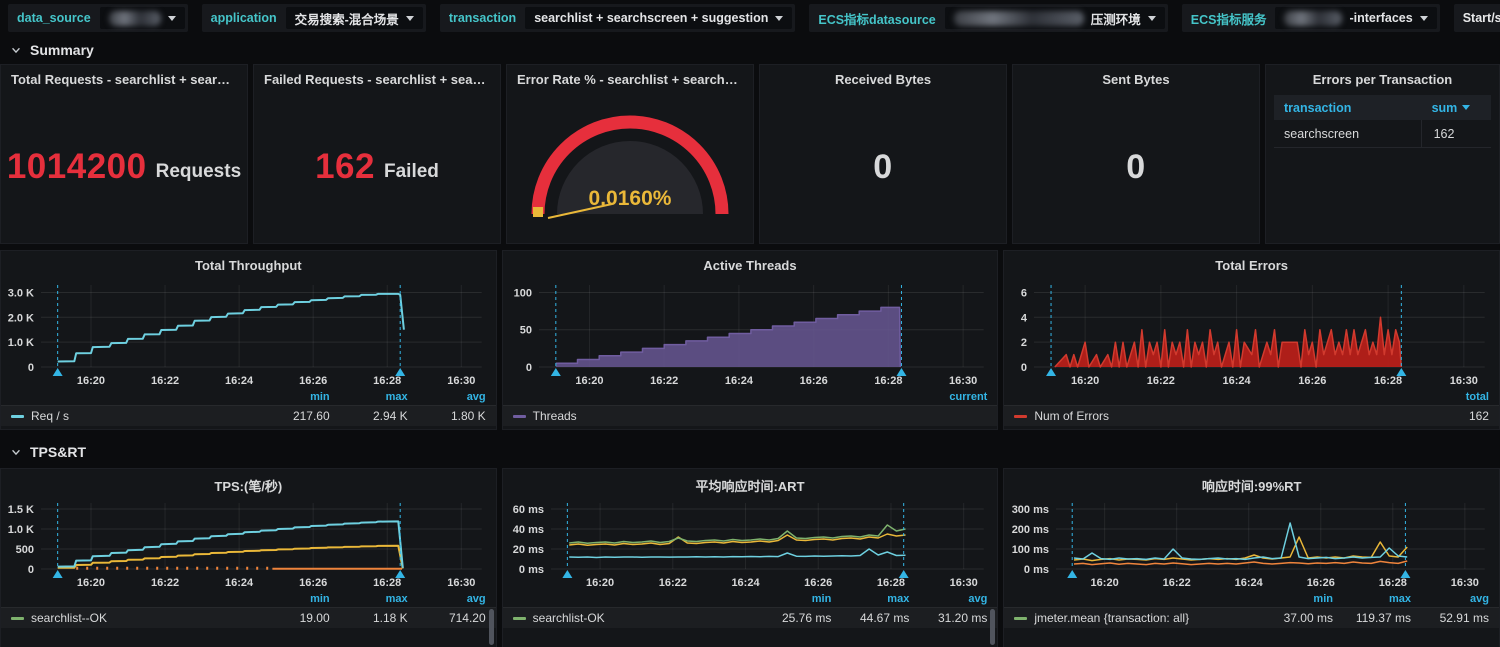 The width and height of the screenshot is (1500, 647). Describe the element at coordinates (1477, 397) in the screenshot. I see `legend-header-total: total` at that location.